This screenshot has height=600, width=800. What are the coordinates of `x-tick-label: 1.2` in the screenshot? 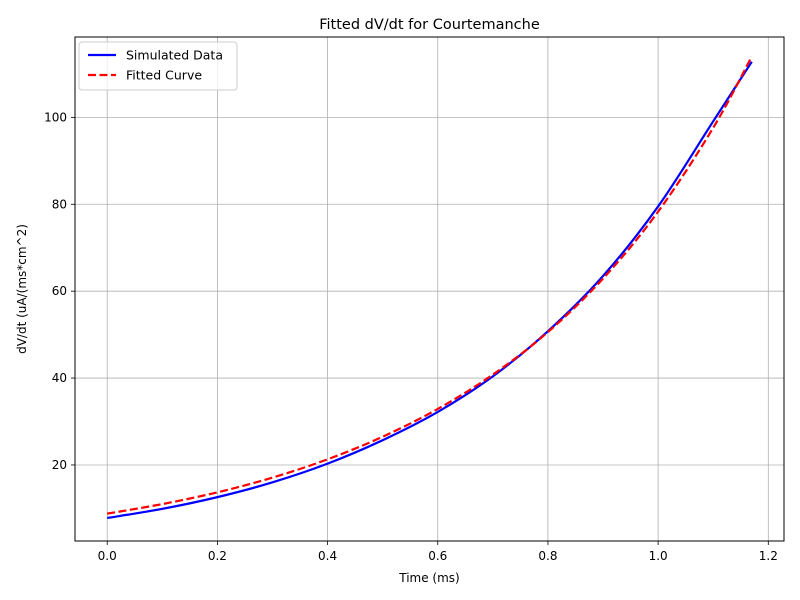 It's located at (768, 556).